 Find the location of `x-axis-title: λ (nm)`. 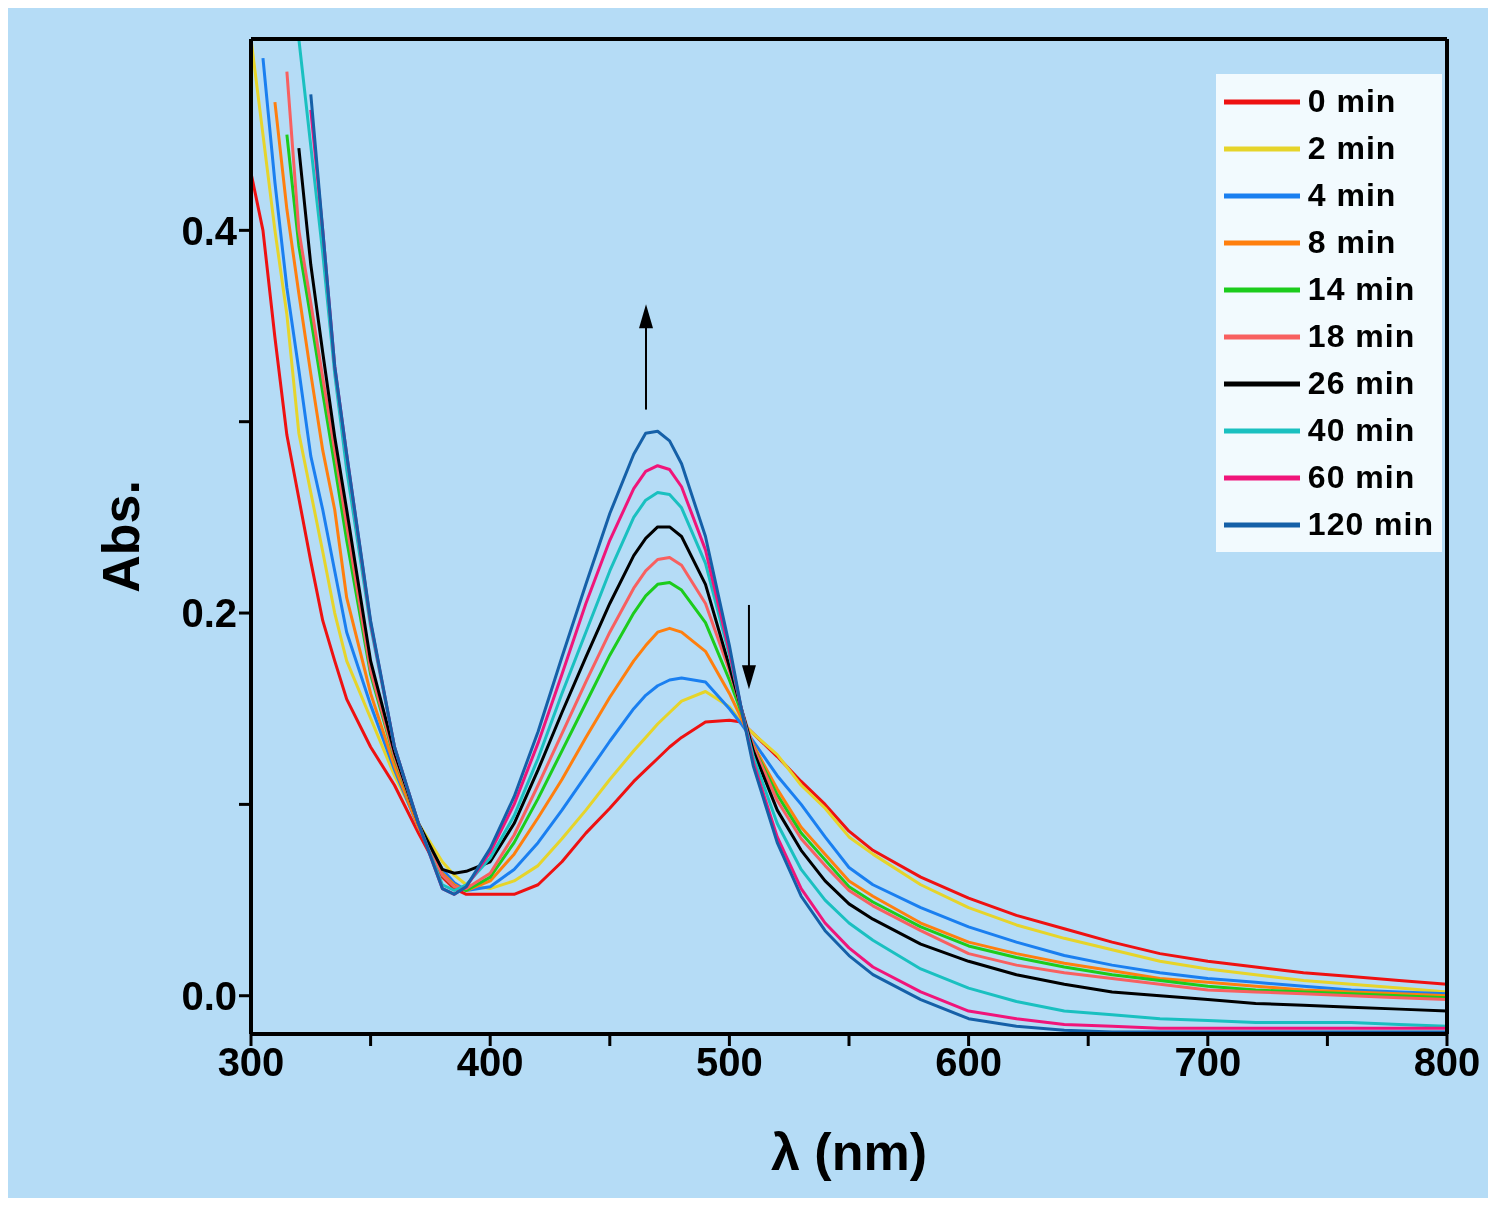

x-axis-title: λ (nm) is located at coordinates (849, 1152).